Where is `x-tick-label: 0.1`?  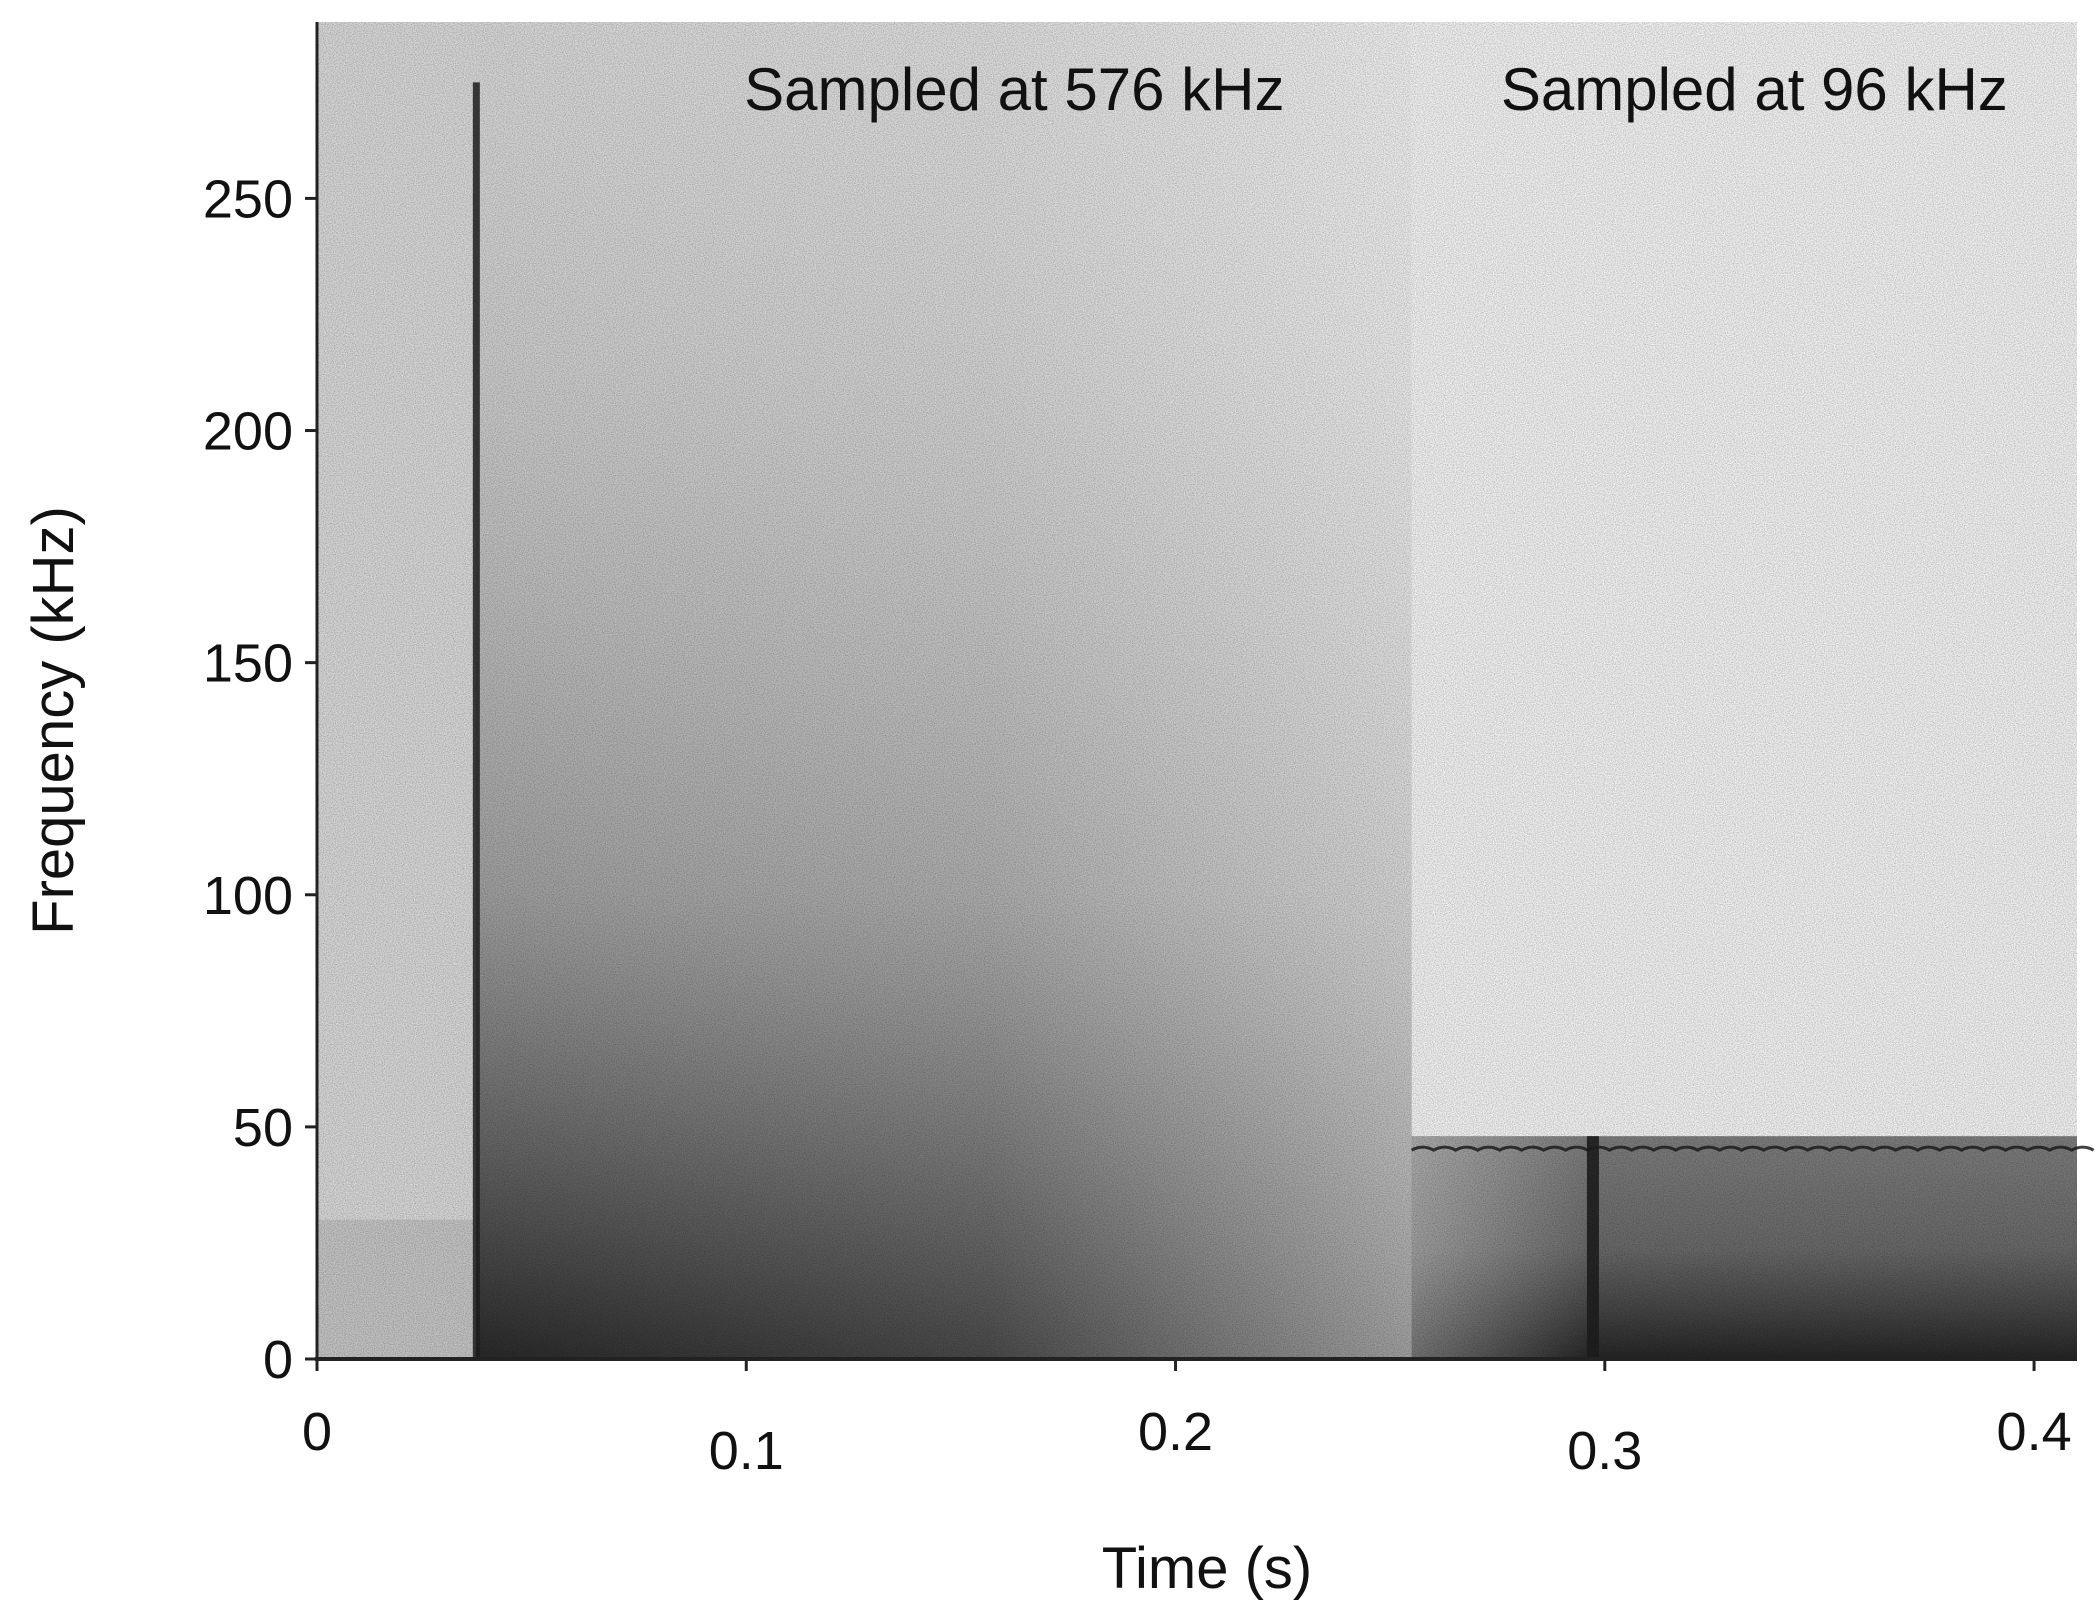
x-tick-label: 0.1 is located at coordinates (746, 1451).